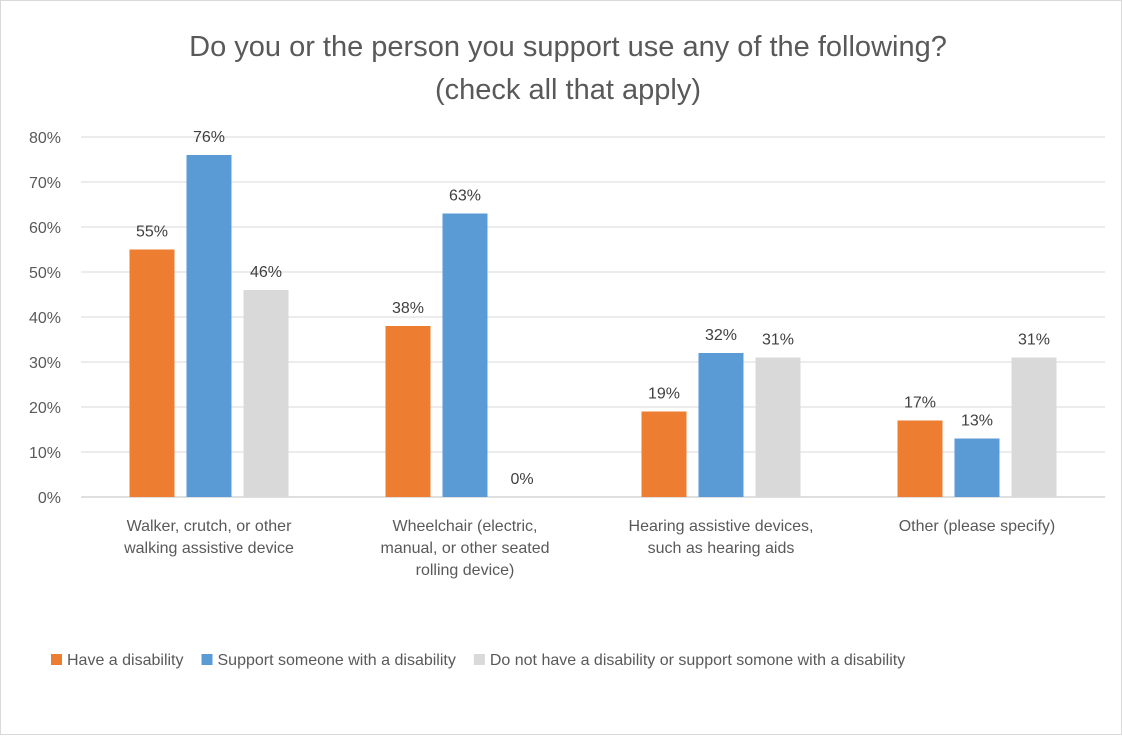 Image resolution: width=1122 pixels, height=739 pixels. I want to click on data-label: 0%, so click(521, 479).